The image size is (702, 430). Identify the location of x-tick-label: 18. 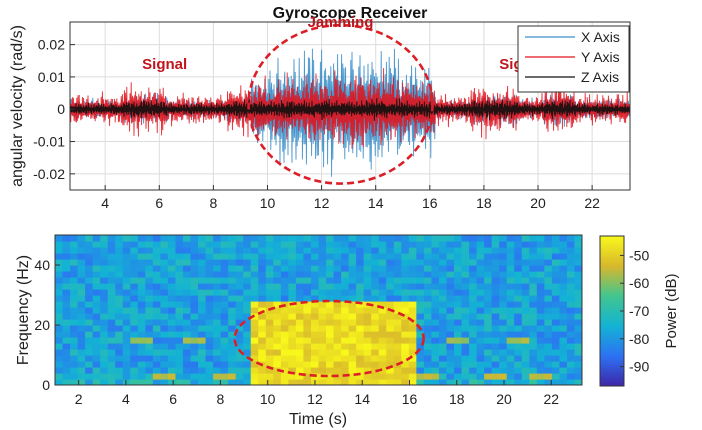
(457, 399).